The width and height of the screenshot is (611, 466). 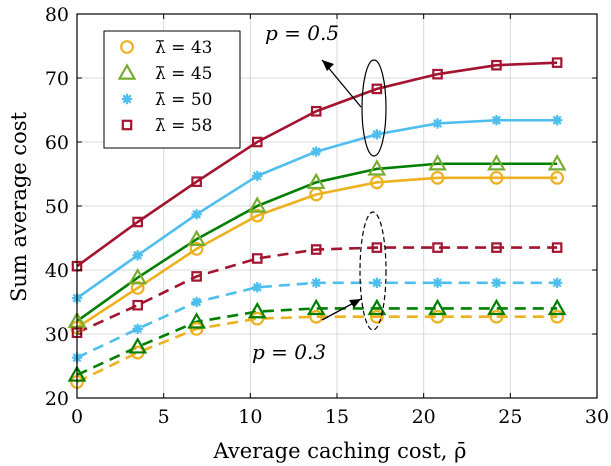 I want to click on y-tick-label: 70, so click(x=57, y=79).